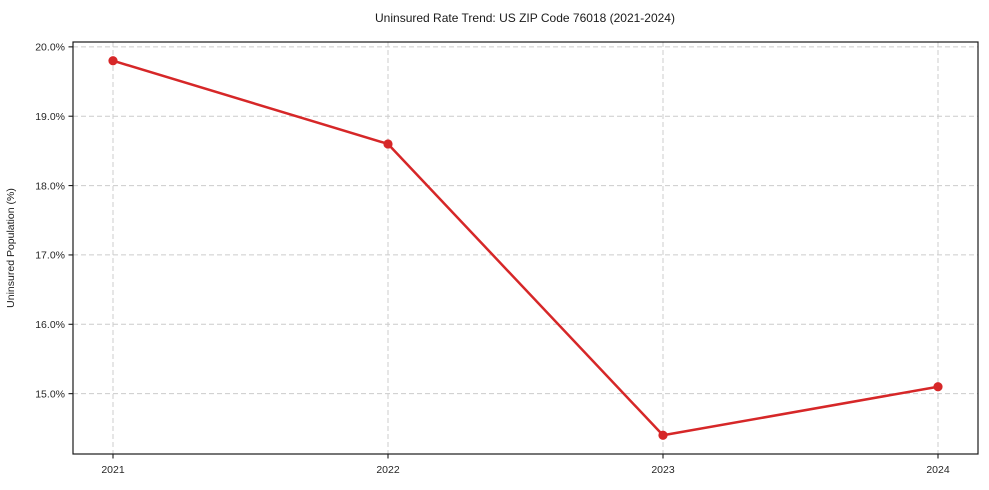 The image size is (989, 490). What do you see at coordinates (50, 186) in the screenshot?
I see `y-tick-label: 18.0%` at bounding box center [50, 186].